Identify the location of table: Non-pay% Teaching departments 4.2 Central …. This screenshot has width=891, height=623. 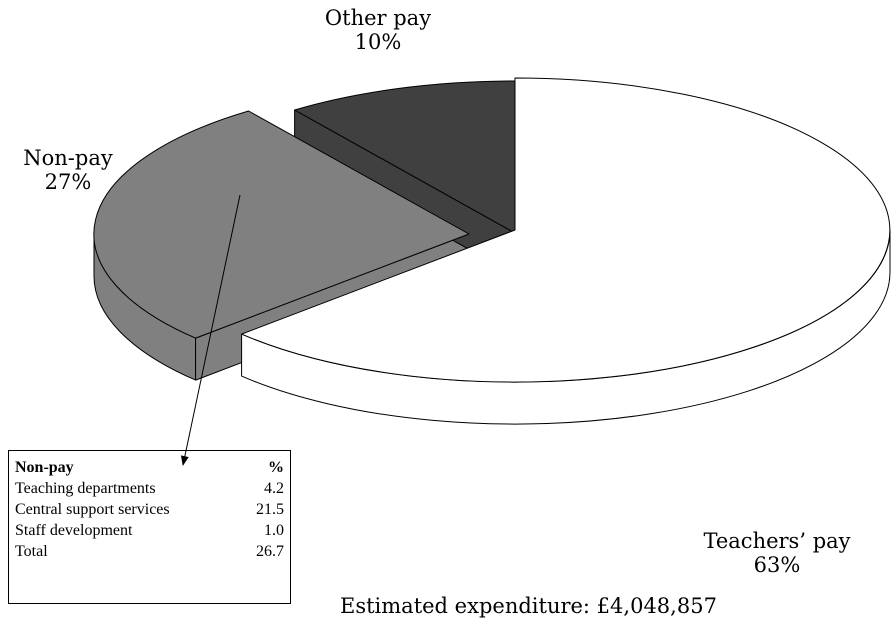
(149, 509).